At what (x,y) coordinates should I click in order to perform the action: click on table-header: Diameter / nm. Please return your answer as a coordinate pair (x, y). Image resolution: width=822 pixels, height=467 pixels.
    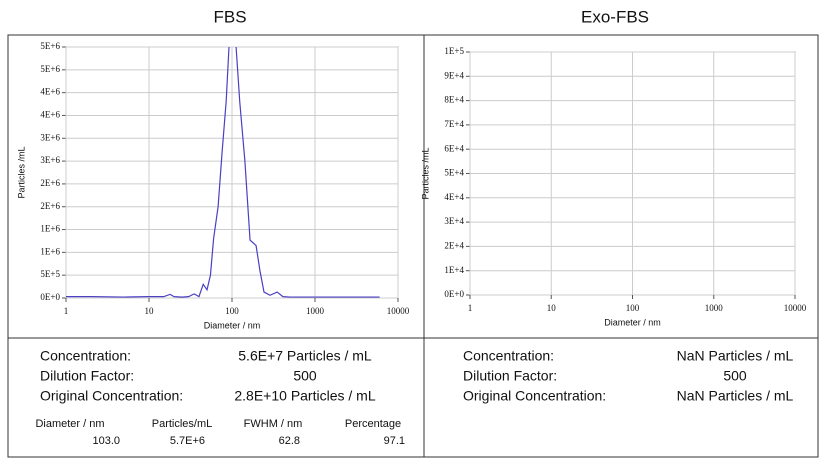
    Looking at the image, I should click on (69, 424).